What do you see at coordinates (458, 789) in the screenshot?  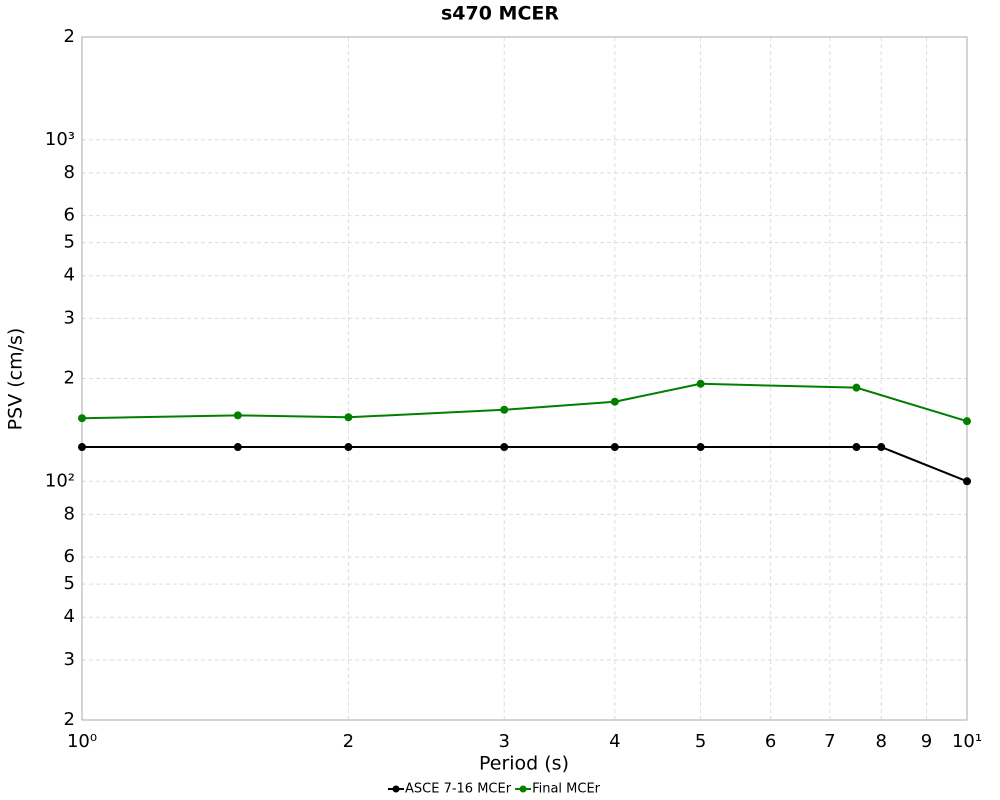 I see `legend-label: ASCE 7-16 MCEr` at bounding box center [458, 789].